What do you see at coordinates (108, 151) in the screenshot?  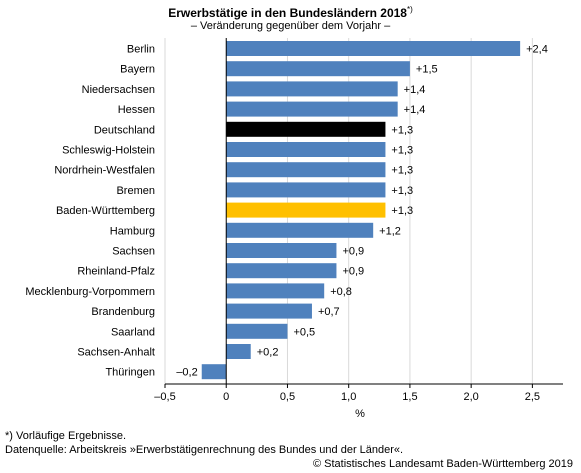 I see `category-label: Schleswig-Holstein` at bounding box center [108, 151].